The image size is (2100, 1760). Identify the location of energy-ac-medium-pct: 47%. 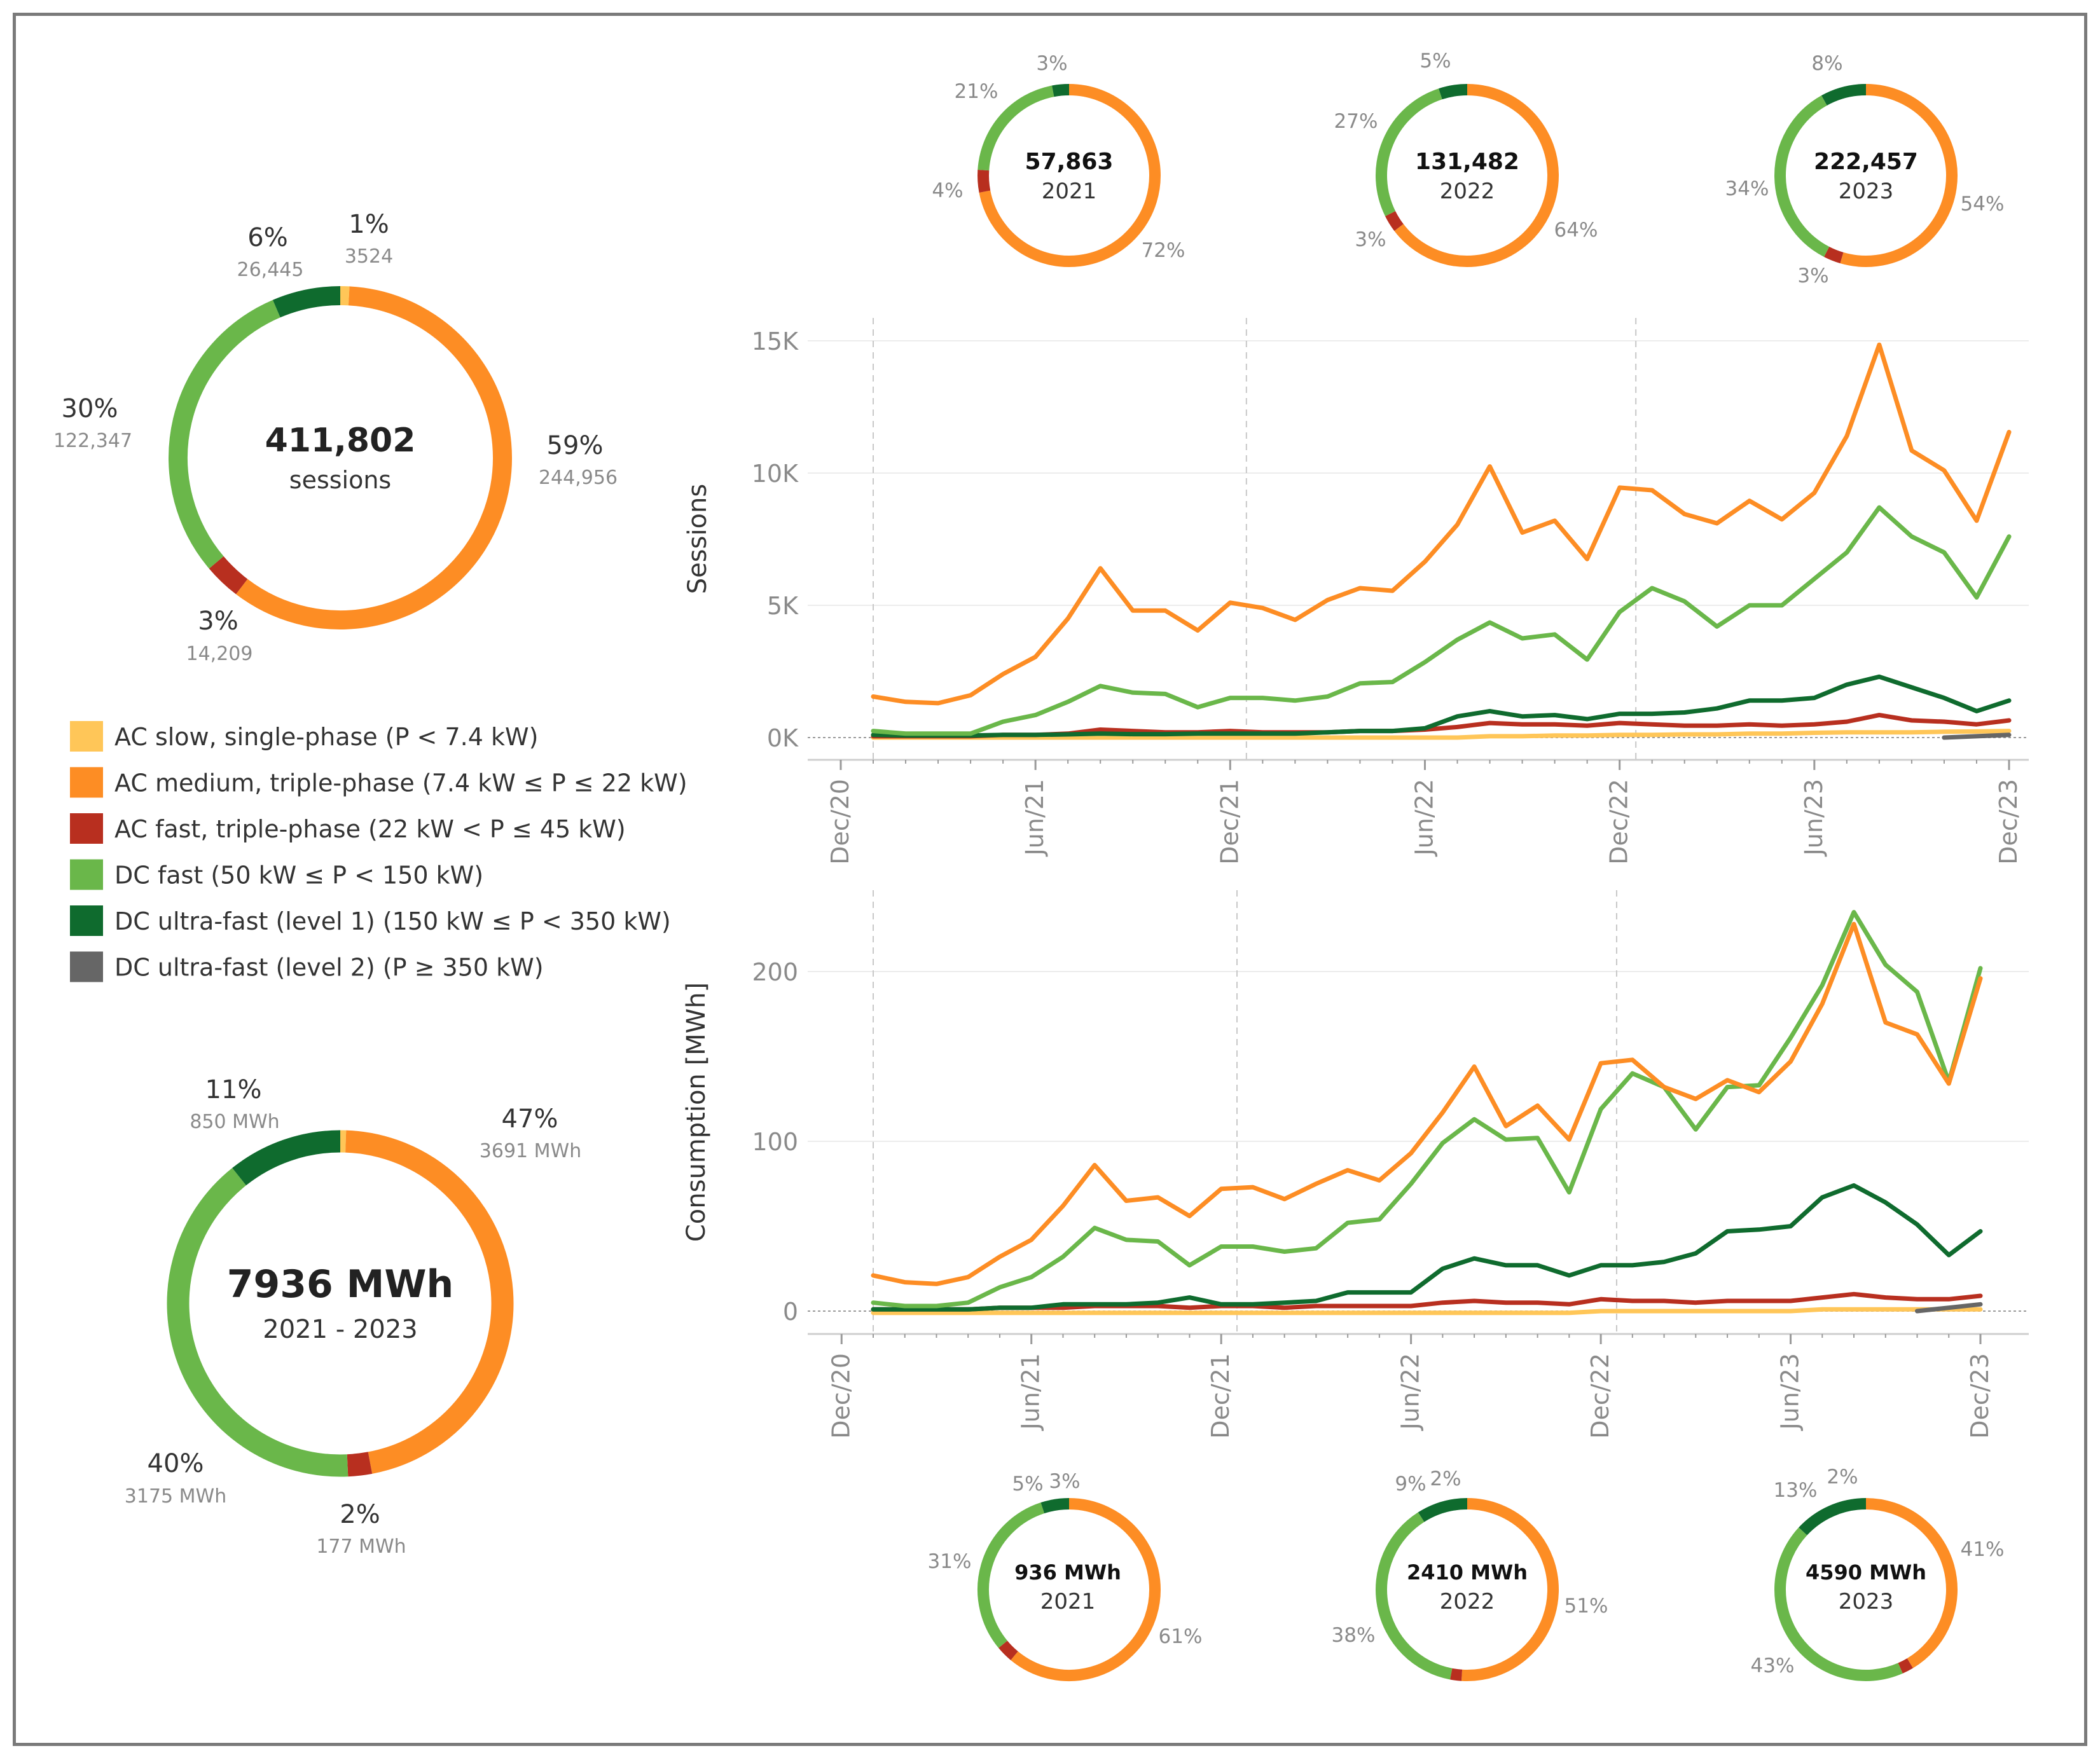
(530, 1119).